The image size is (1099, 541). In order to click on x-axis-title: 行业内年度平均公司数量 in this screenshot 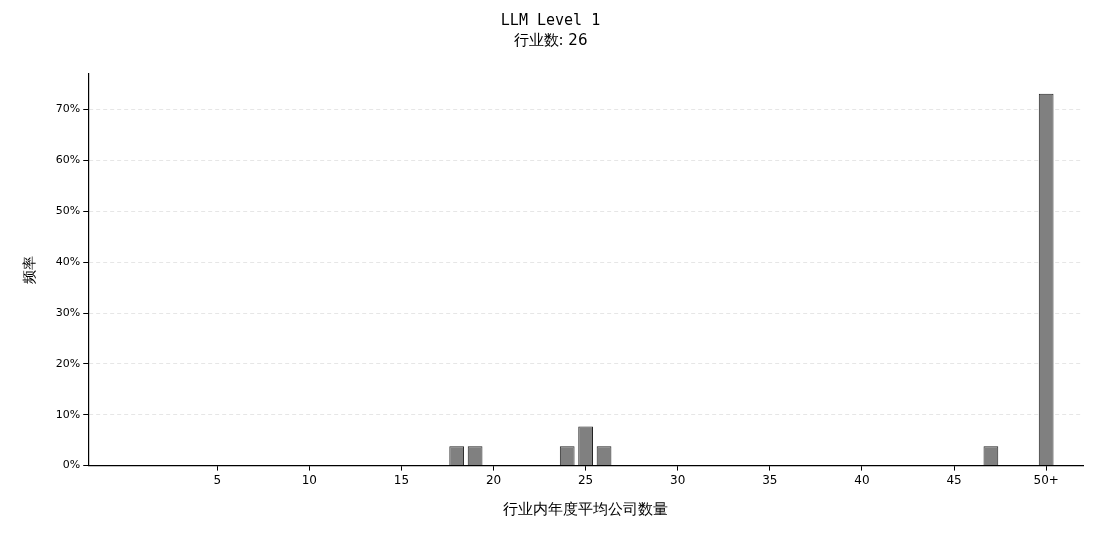, I will do `click(586, 508)`.